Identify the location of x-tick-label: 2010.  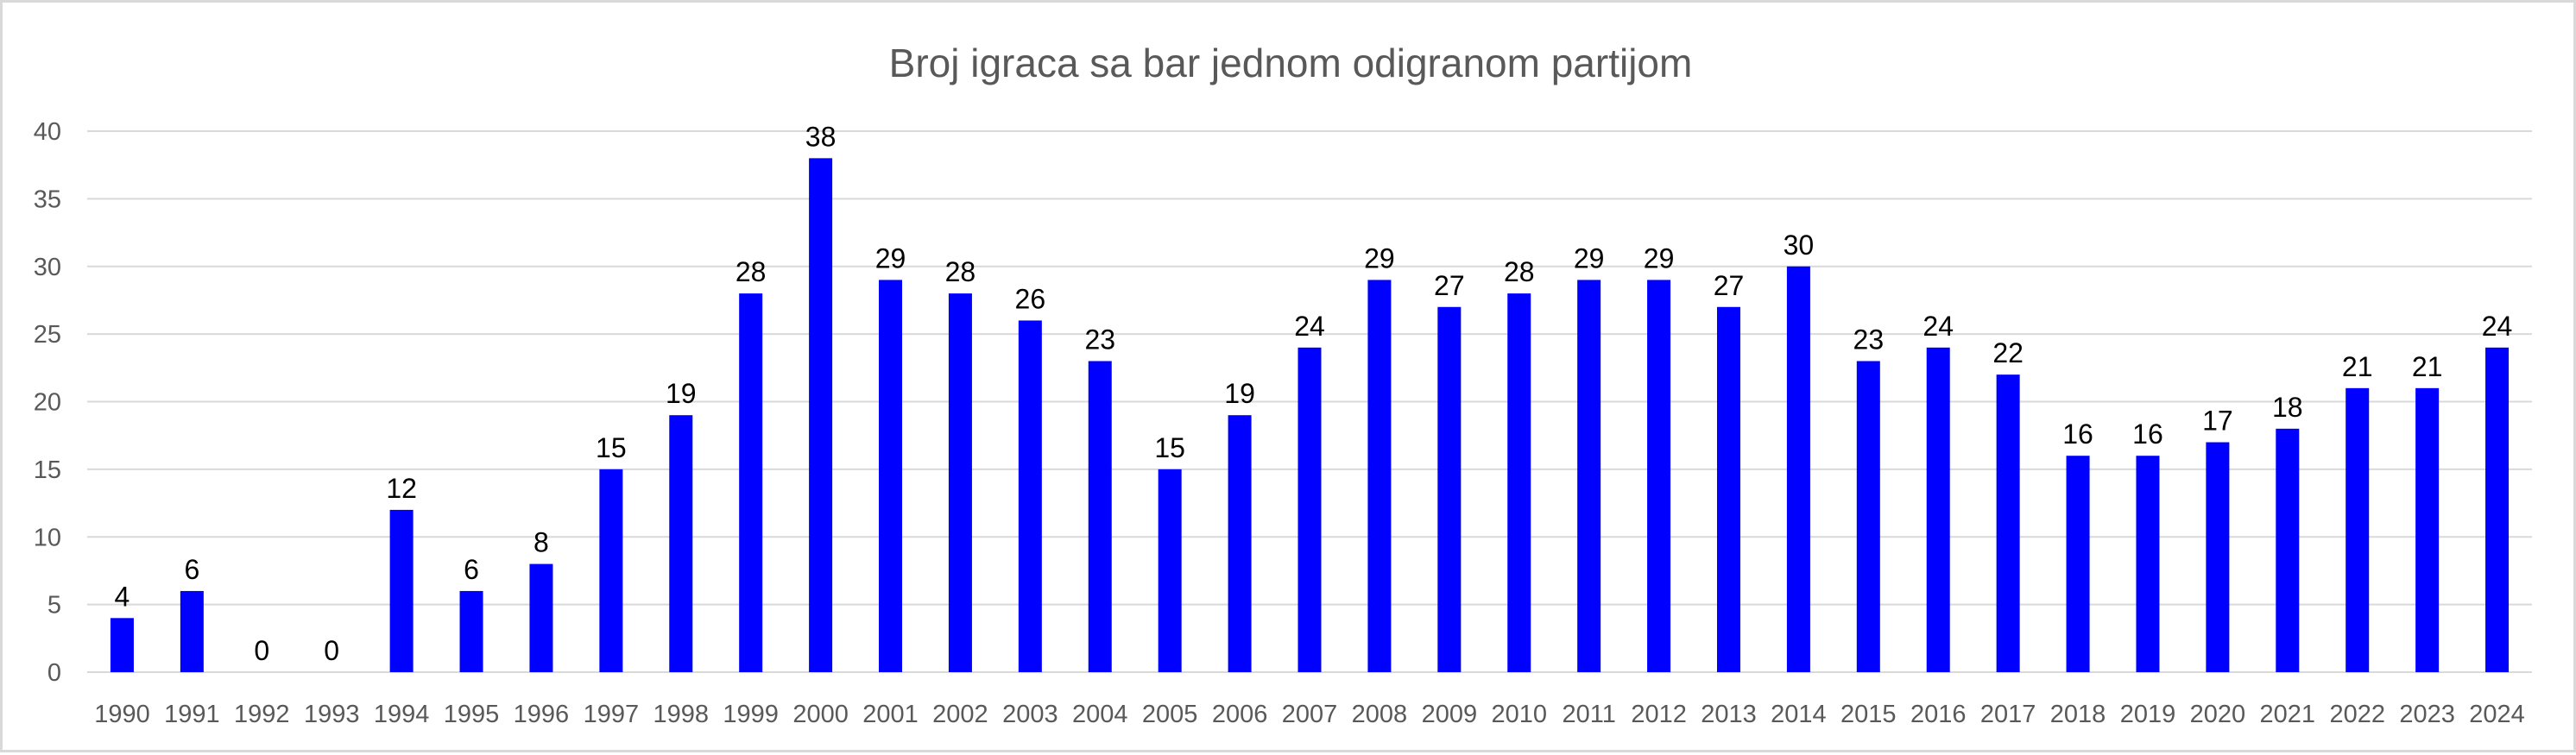
(1519, 714).